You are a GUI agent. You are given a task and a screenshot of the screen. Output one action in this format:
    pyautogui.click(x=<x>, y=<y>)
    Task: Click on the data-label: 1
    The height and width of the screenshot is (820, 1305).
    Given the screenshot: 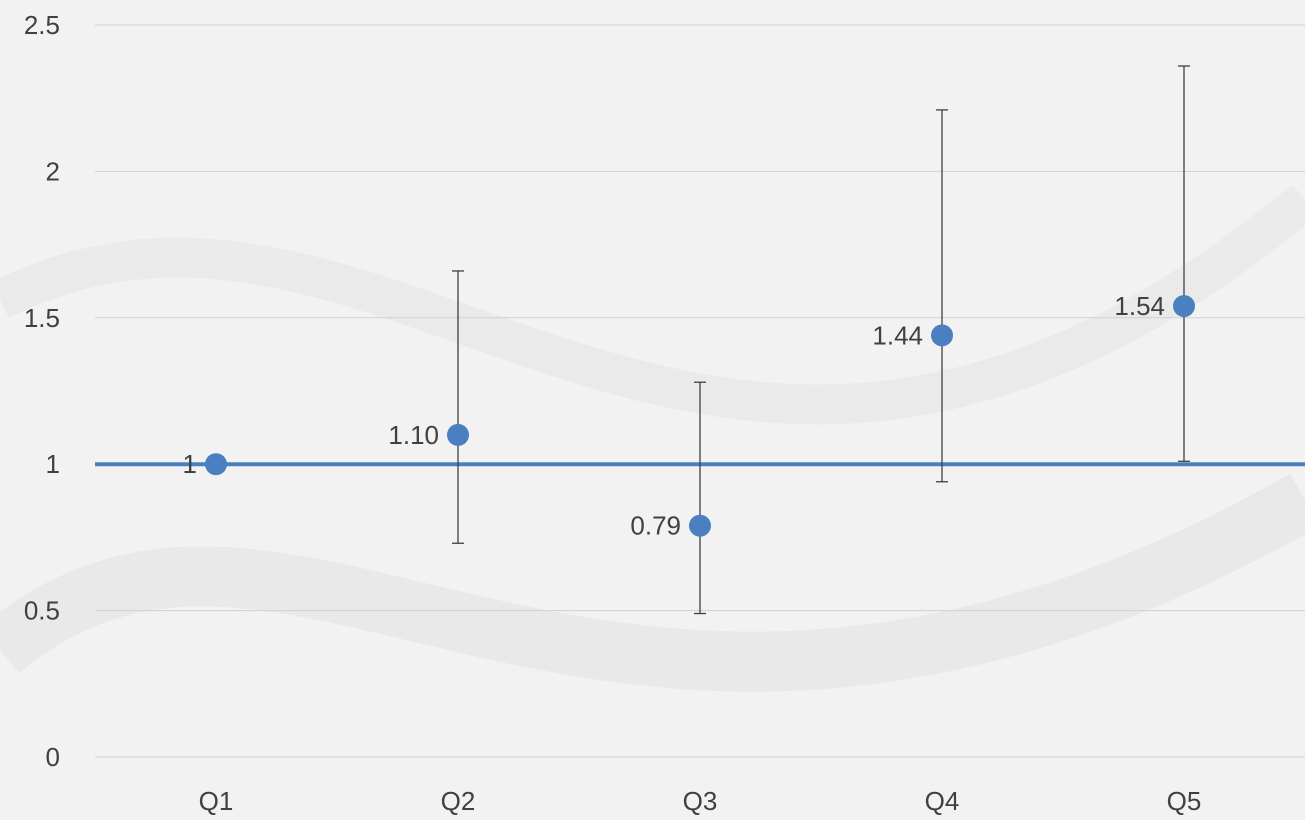 What is the action you would take?
    pyautogui.click(x=190, y=464)
    